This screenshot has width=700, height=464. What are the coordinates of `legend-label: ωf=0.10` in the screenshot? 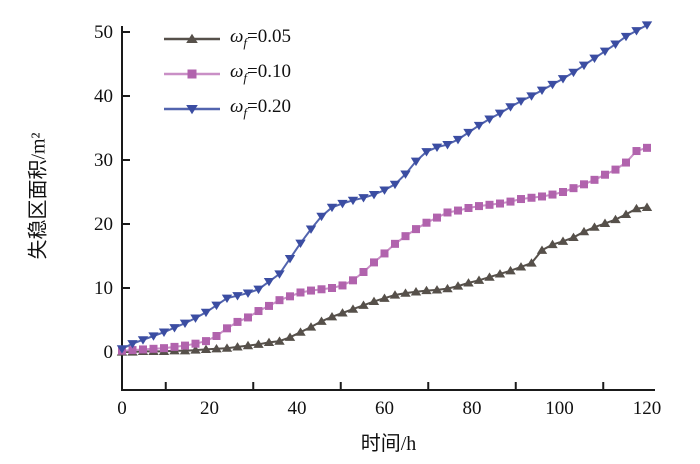 It's located at (261, 73).